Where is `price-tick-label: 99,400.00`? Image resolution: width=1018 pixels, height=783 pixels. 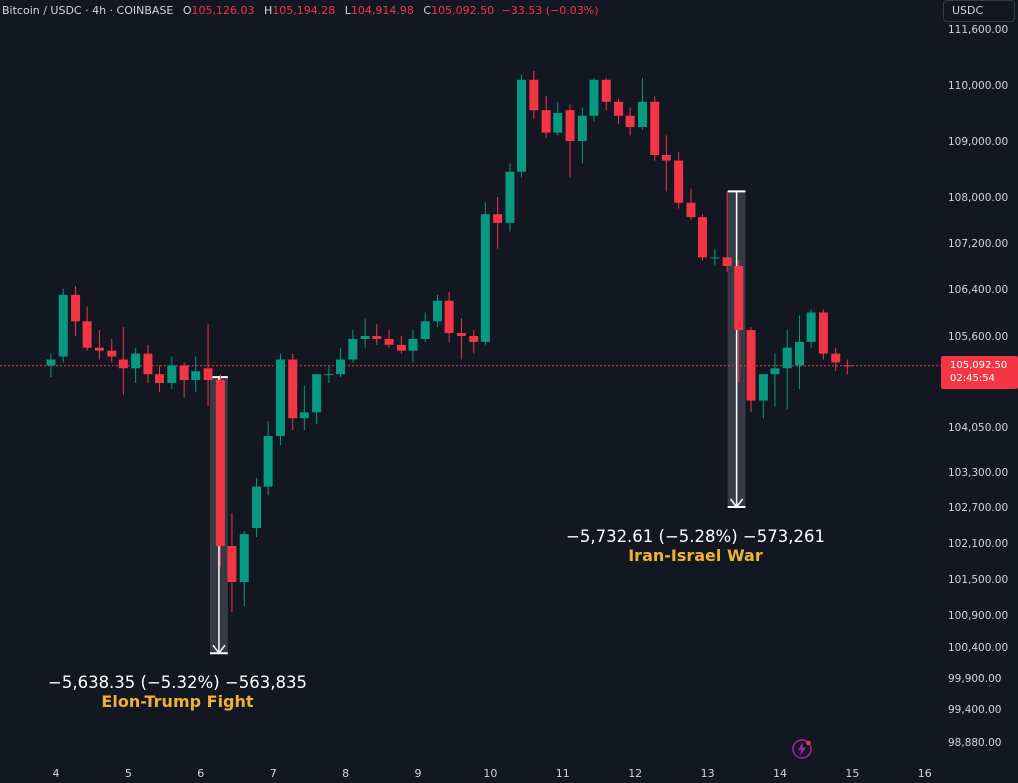
price-tick-label: 99,400.00 is located at coordinates (974, 710).